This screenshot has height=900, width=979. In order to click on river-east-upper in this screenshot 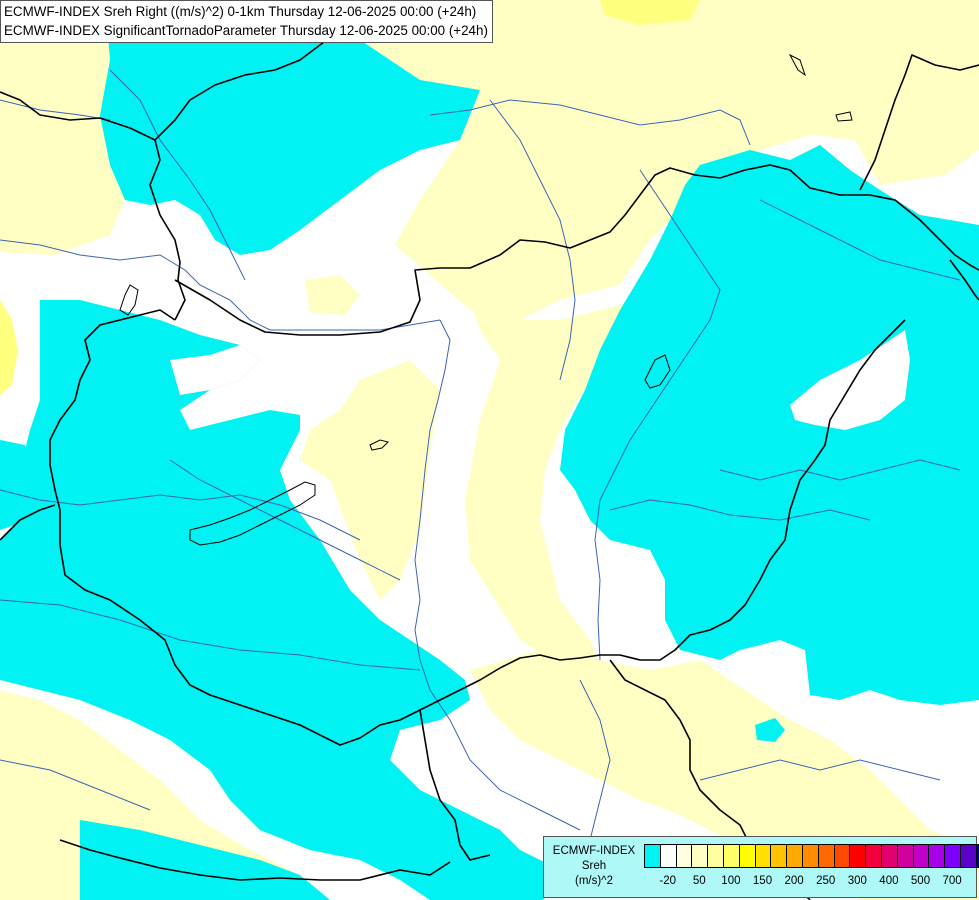, I will do `click(860, 240)`.